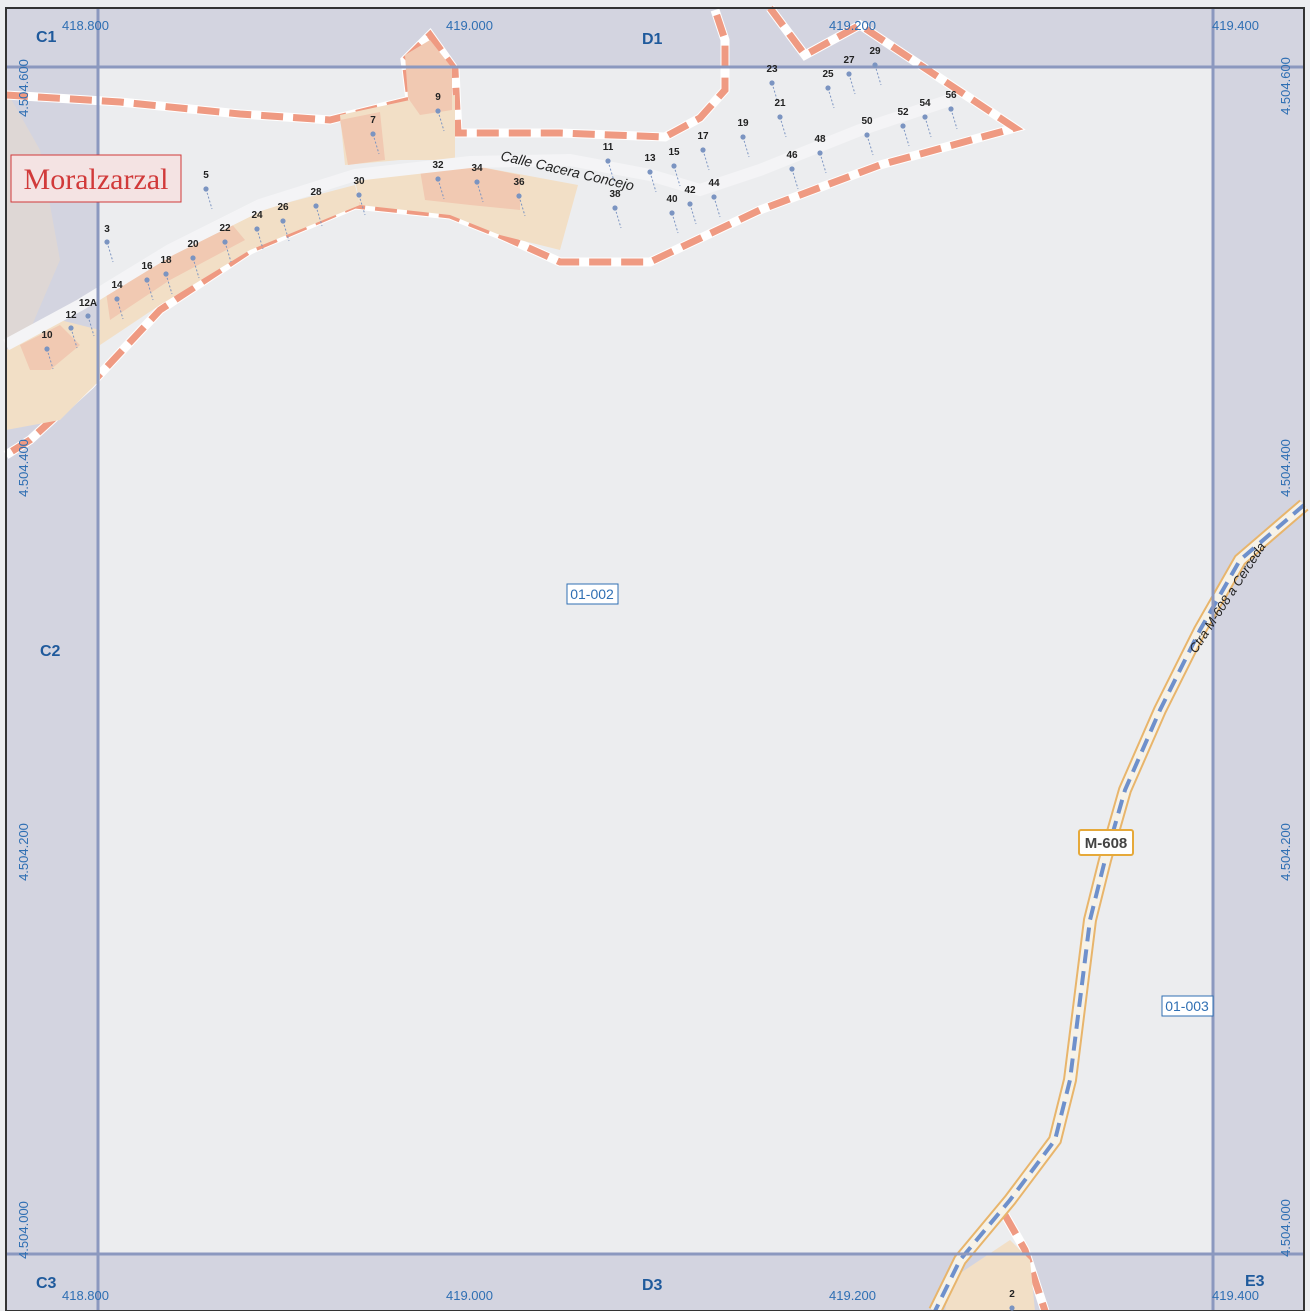 The height and width of the screenshot is (1311, 1310). I want to click on house-number-label: 23, so click(772, 69).